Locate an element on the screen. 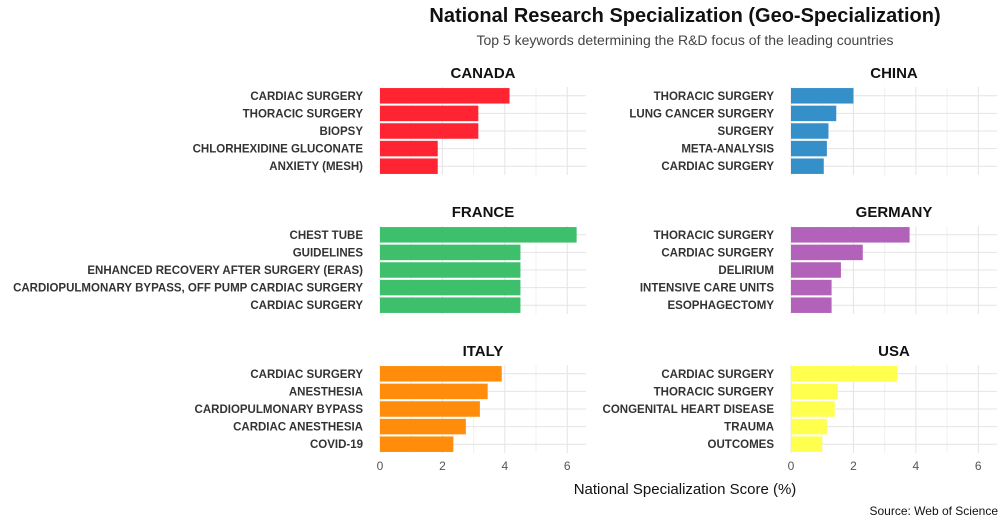 The image size is (1005, 523). bar-surgery is located at coordinates (810, 131).